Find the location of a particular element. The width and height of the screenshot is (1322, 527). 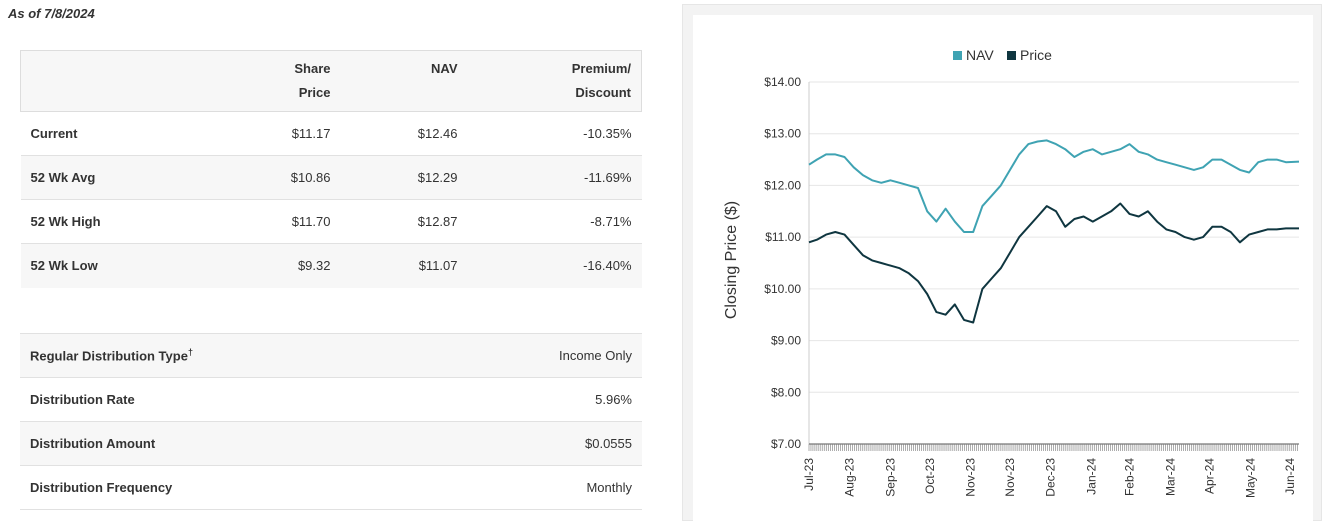

stats-row-52wk-avg: 52 Wk Avg $10.86 $12.29 -11.69% is located at coordinates (331, 177).